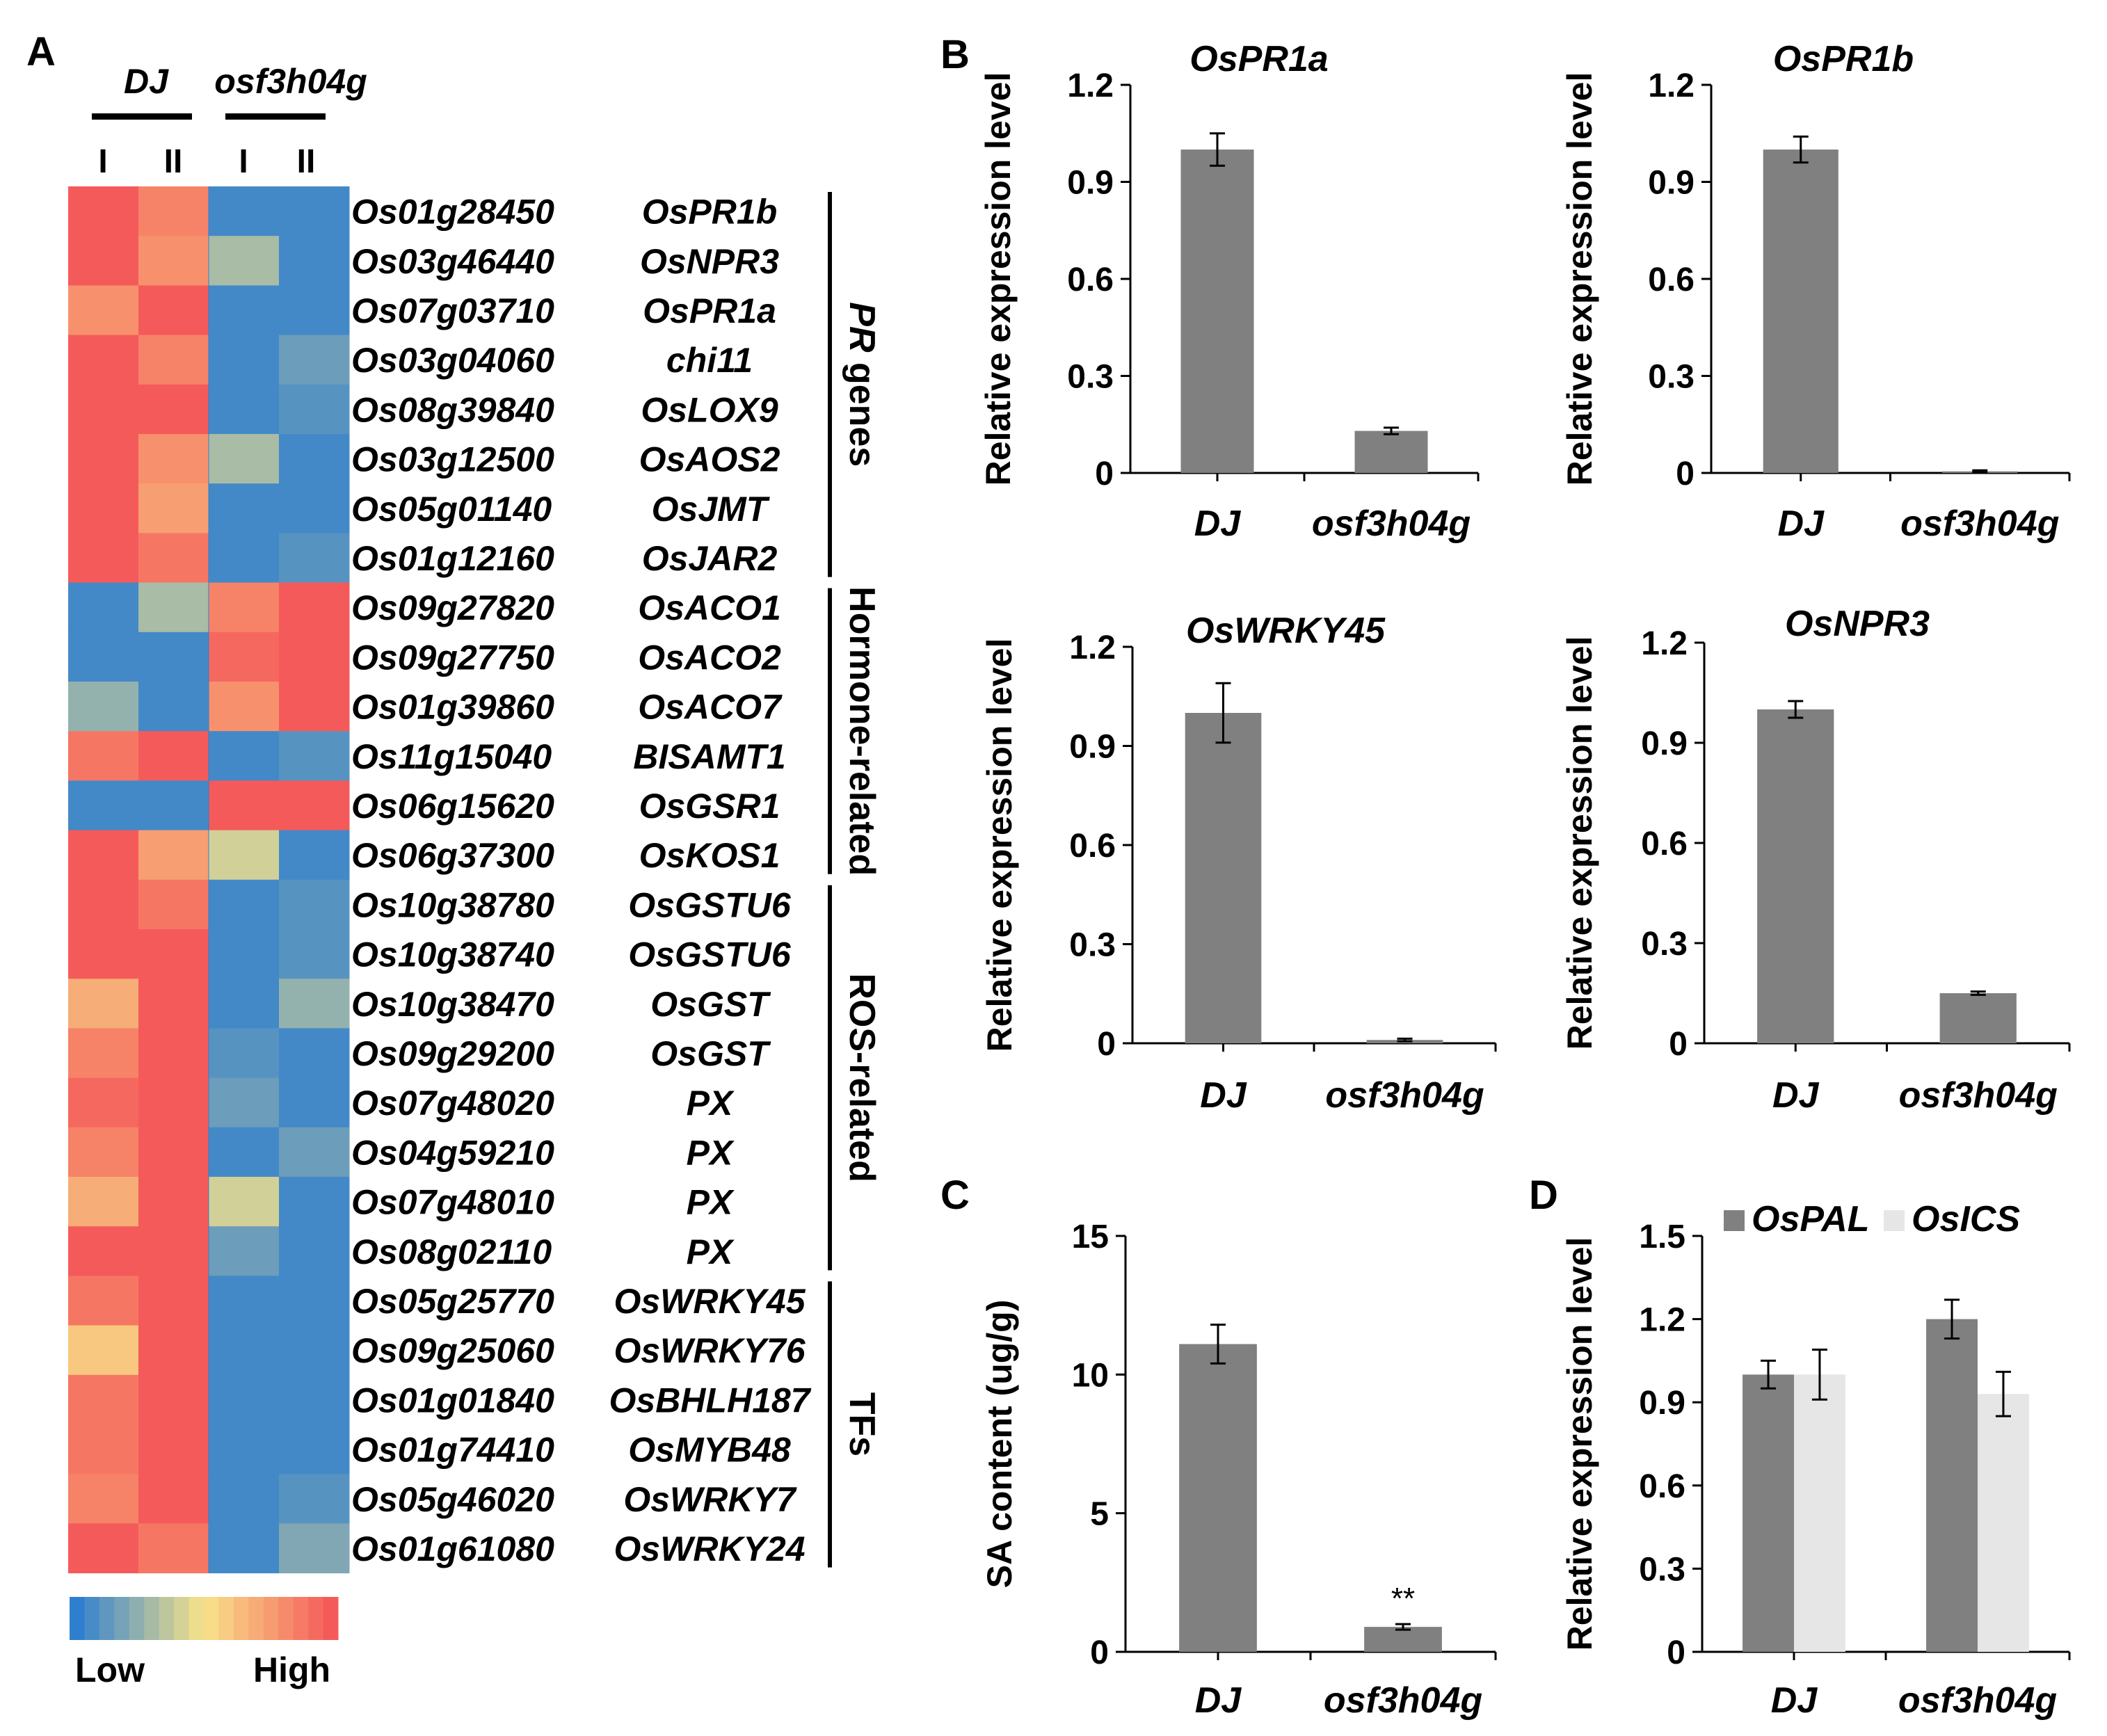 The image size is (2107, 1736). I want to click on gene-id: Os01g39860, so click(452, 707).